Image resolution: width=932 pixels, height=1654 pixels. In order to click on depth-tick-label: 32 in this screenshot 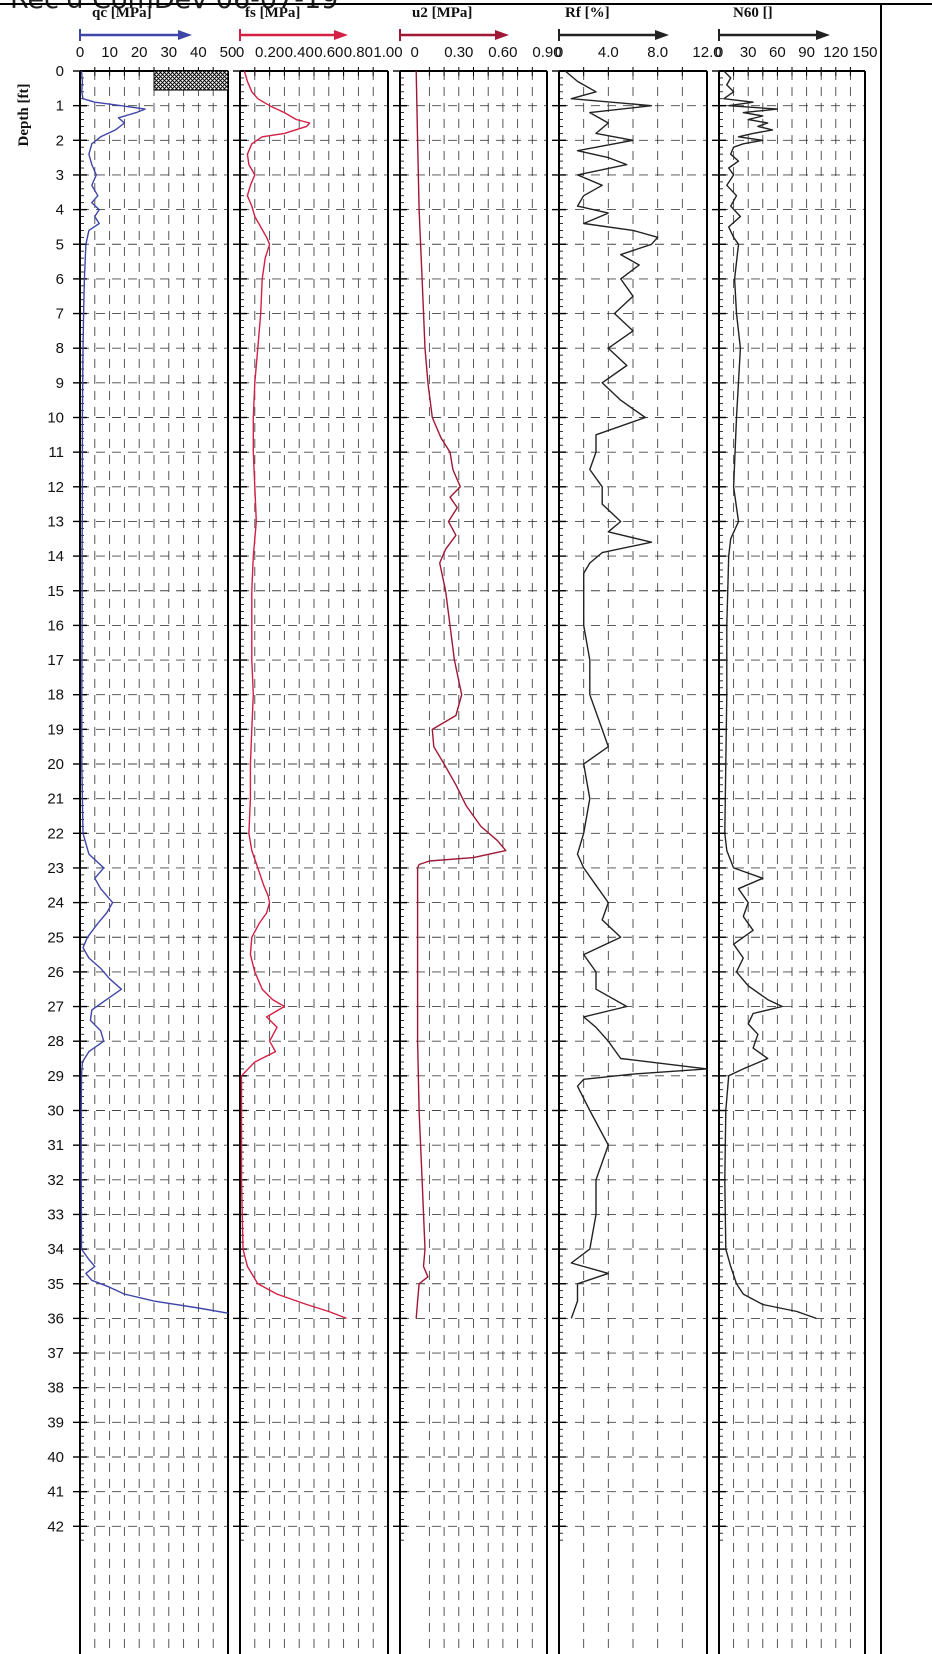, I will do `click(55, 1180)`.